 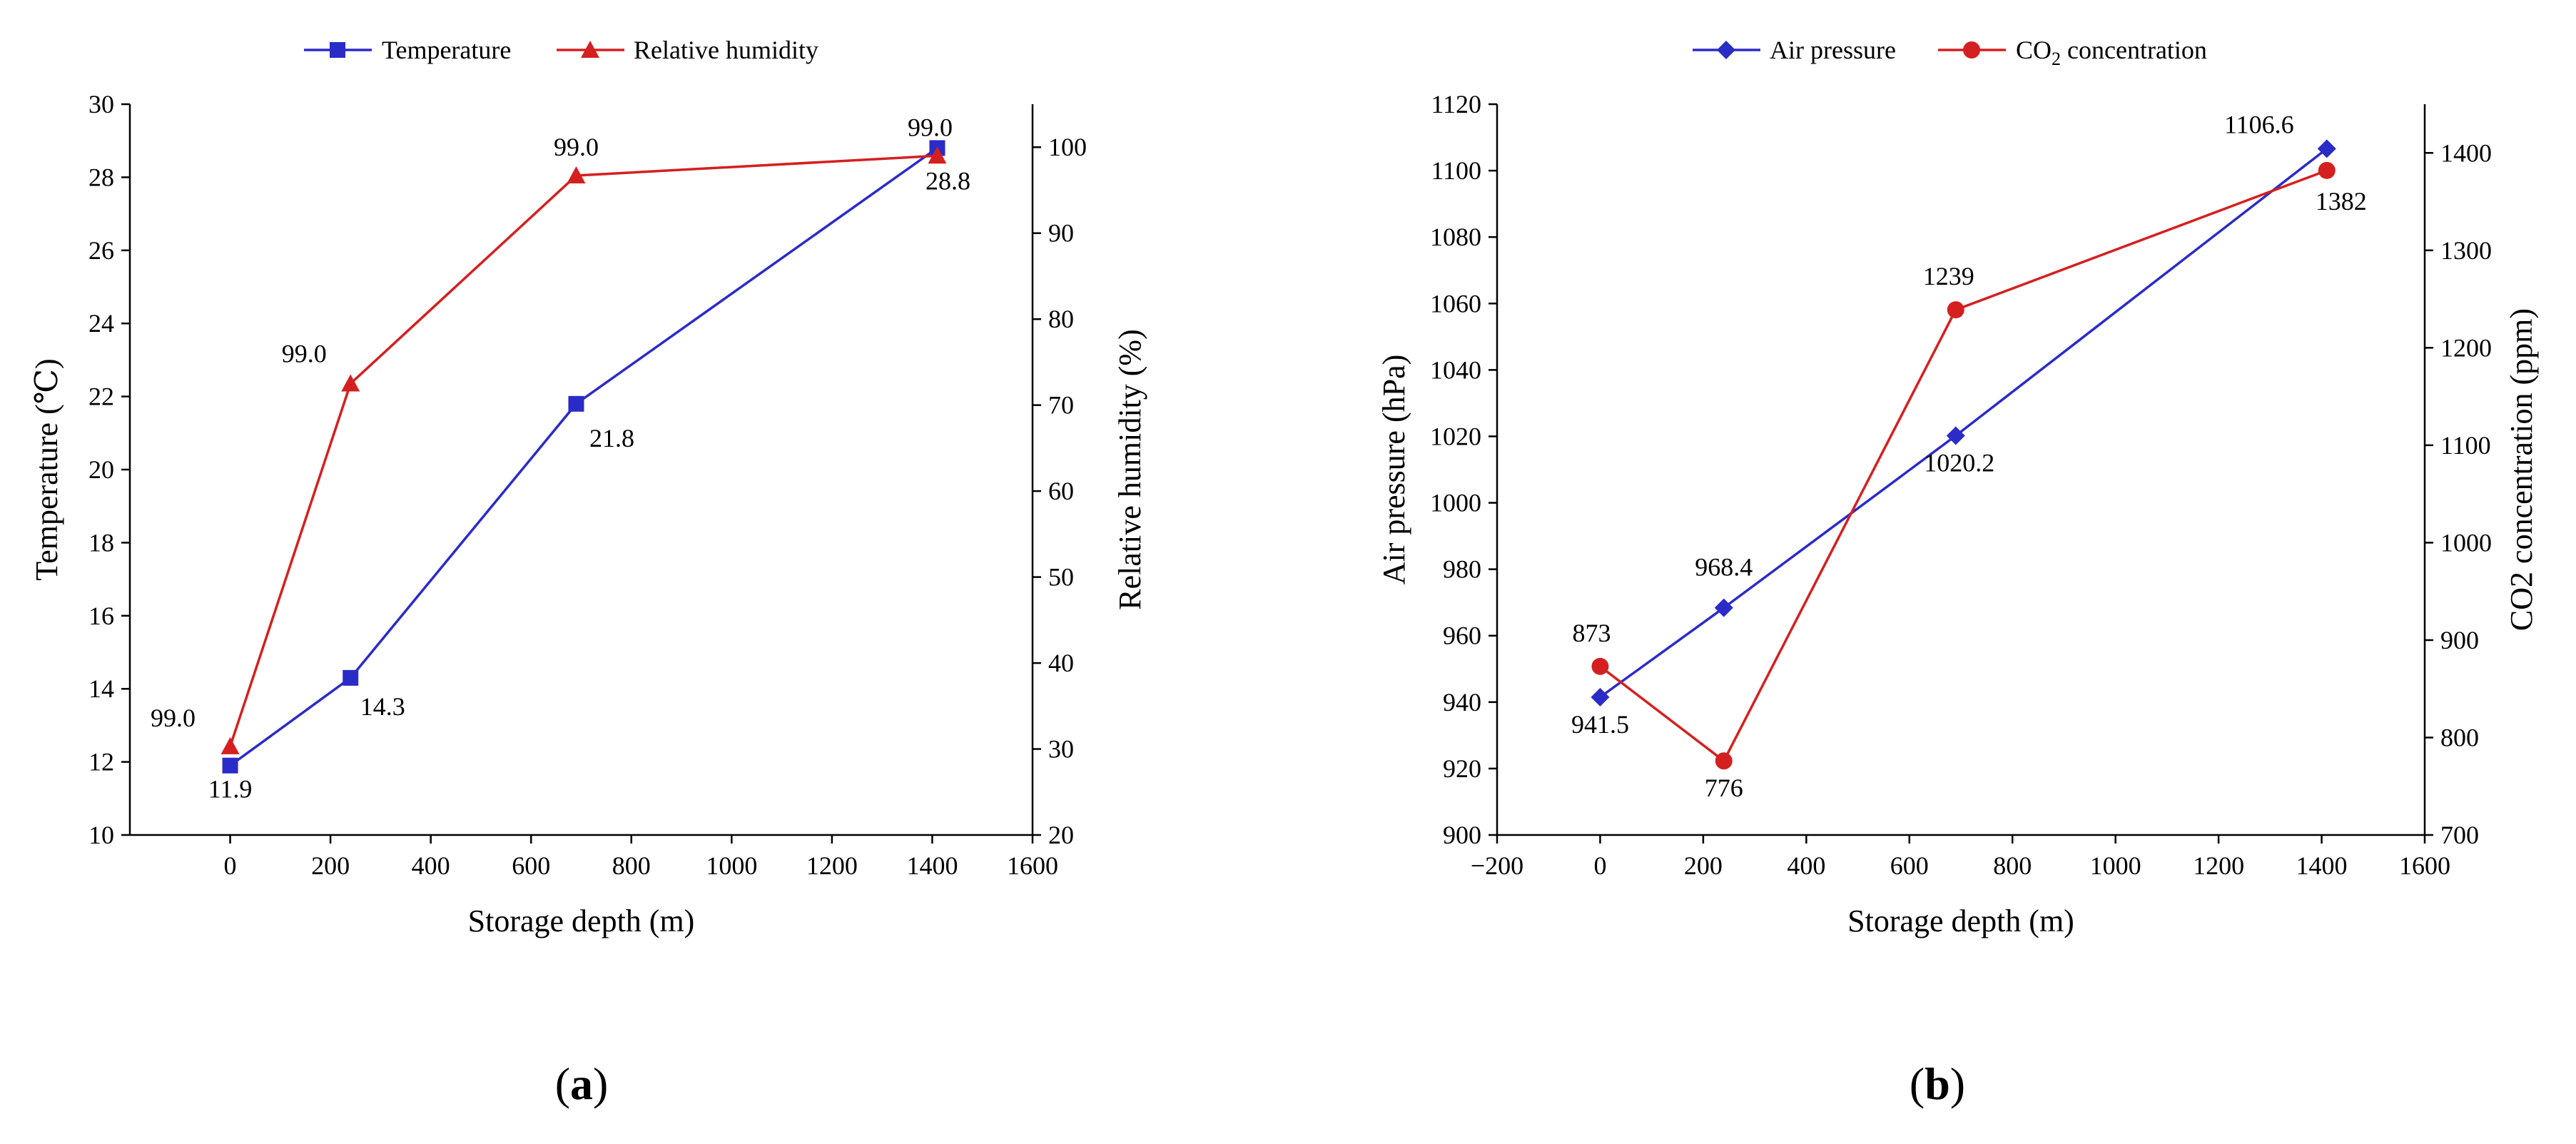 What do you see at coordinates (611, 438) in the screenshot?
I see `data-label: 21.8` at bounding box center [611, 438].